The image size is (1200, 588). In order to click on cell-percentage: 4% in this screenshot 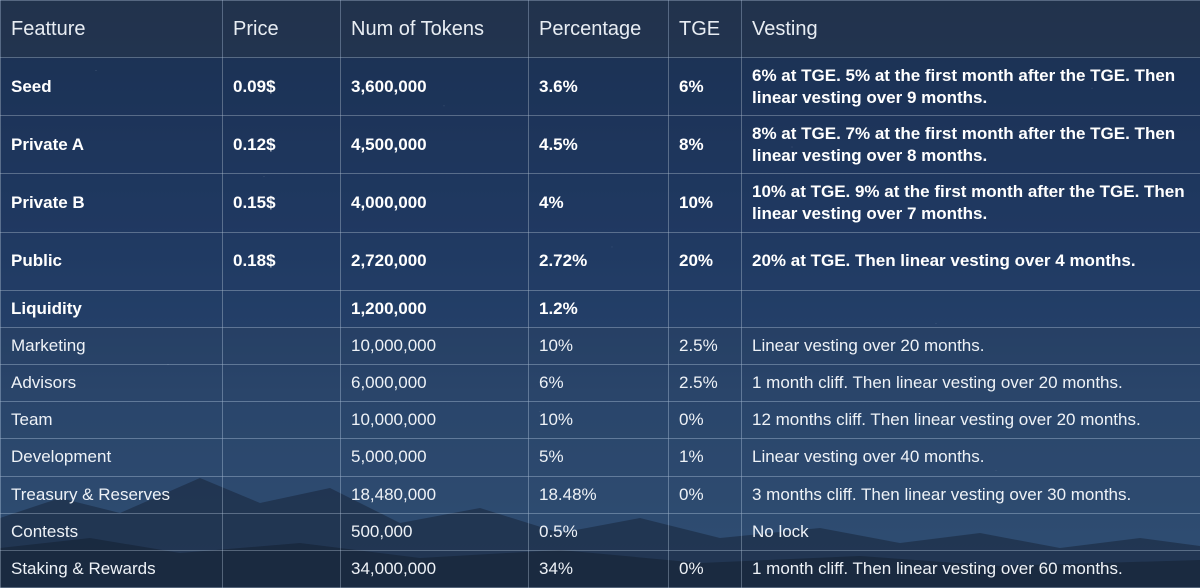, I will do `click(598, 203)`.